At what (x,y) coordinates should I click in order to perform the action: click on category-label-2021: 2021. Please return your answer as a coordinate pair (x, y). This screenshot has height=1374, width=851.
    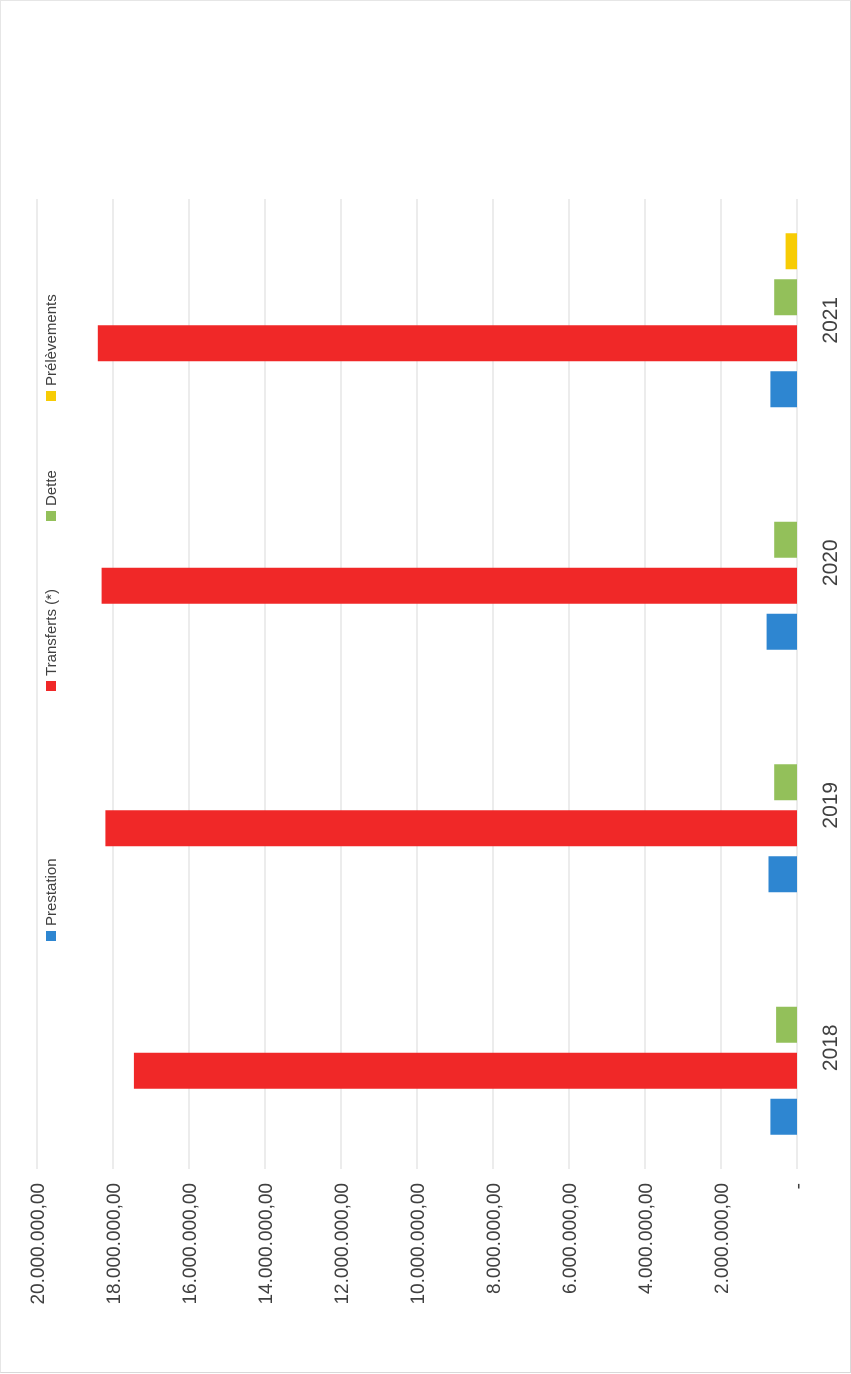
    Looking at the image, I should click on (830, 320).